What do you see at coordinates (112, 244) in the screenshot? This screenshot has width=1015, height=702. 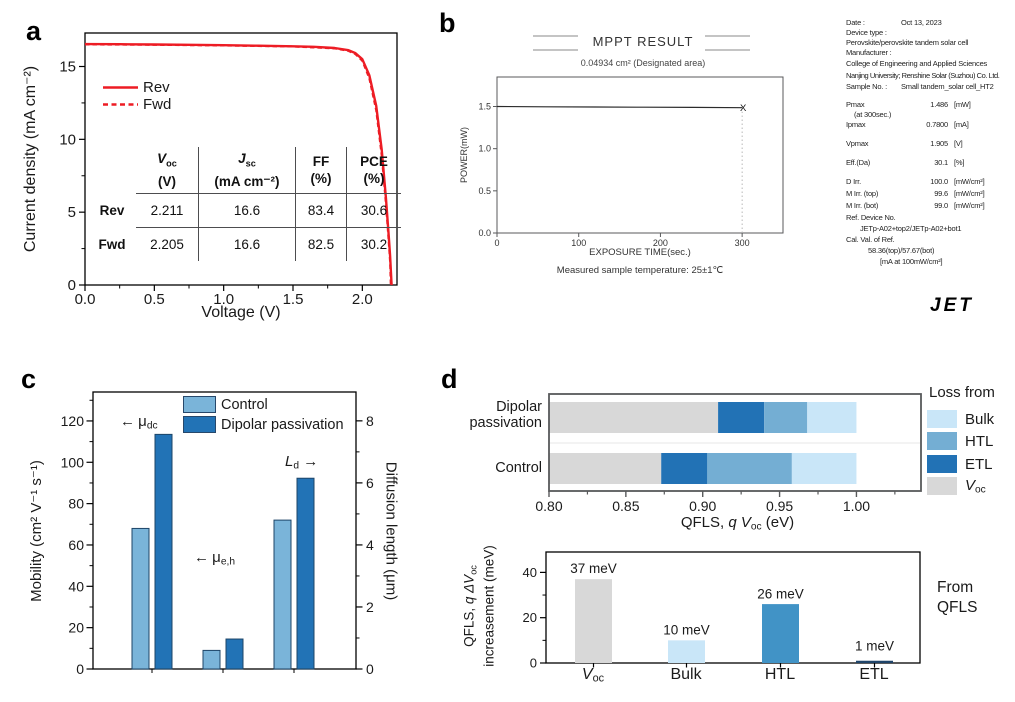 I see `row-label-fwd: Fwd` at bounding box center [112, 244].